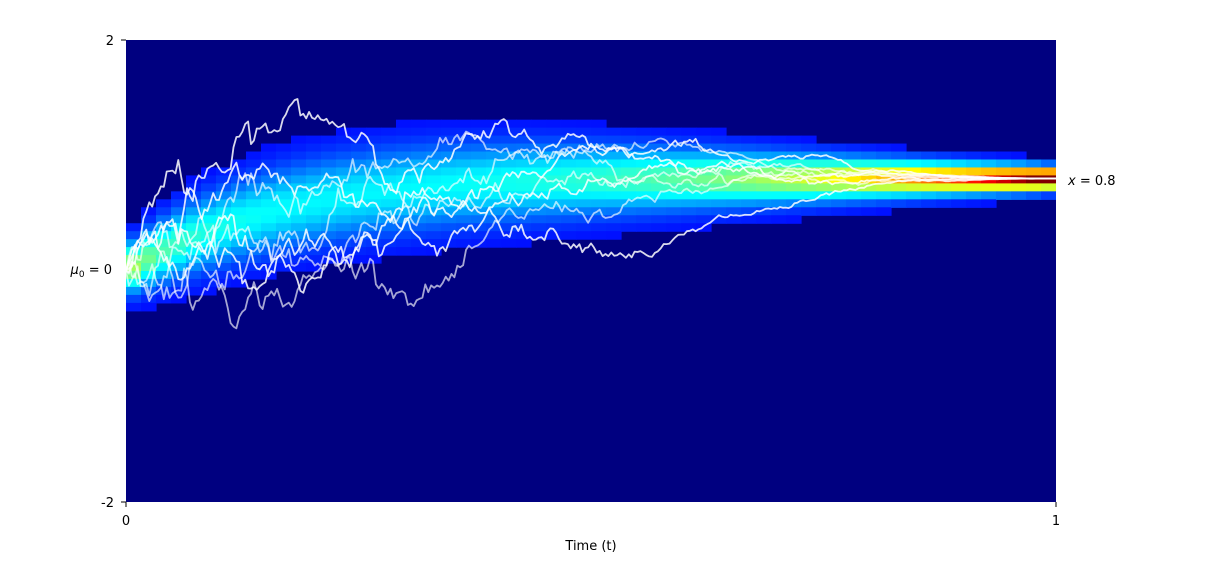  Describe the element at coordinates (82, 275) in the screenshot. I see `start-annotation-subscript: 0` at that location.